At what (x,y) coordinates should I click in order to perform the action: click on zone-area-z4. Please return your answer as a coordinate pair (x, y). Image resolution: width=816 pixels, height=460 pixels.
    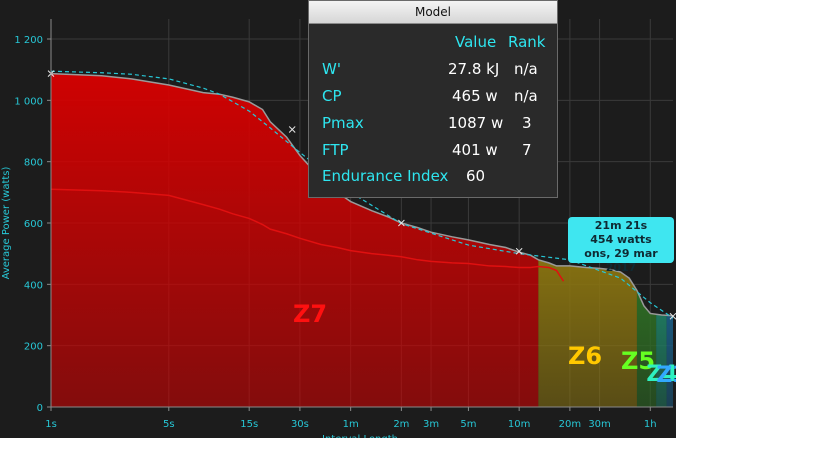
    Looking at the image, I should click on (661, 360).